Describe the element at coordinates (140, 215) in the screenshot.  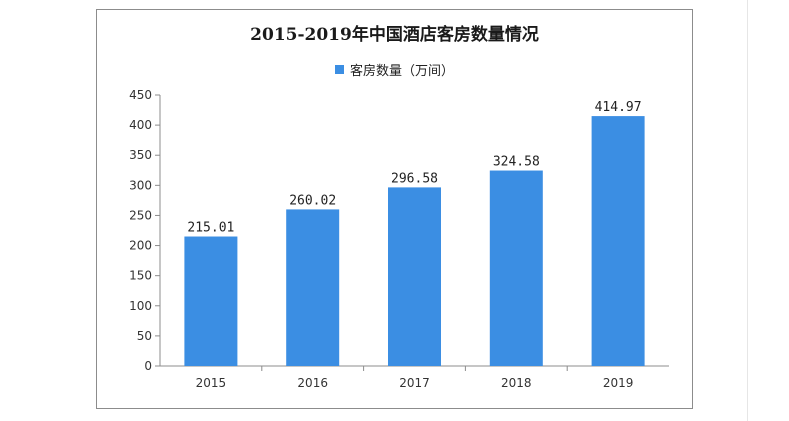
I see `y-tick-label: 250` at that location.